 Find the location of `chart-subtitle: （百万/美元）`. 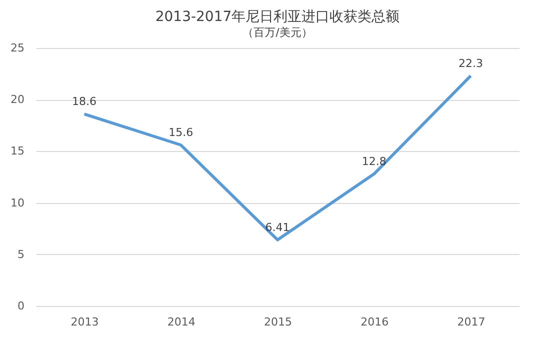

chart-subtitle: （百万/美元） is located at coordinates (277, 32).